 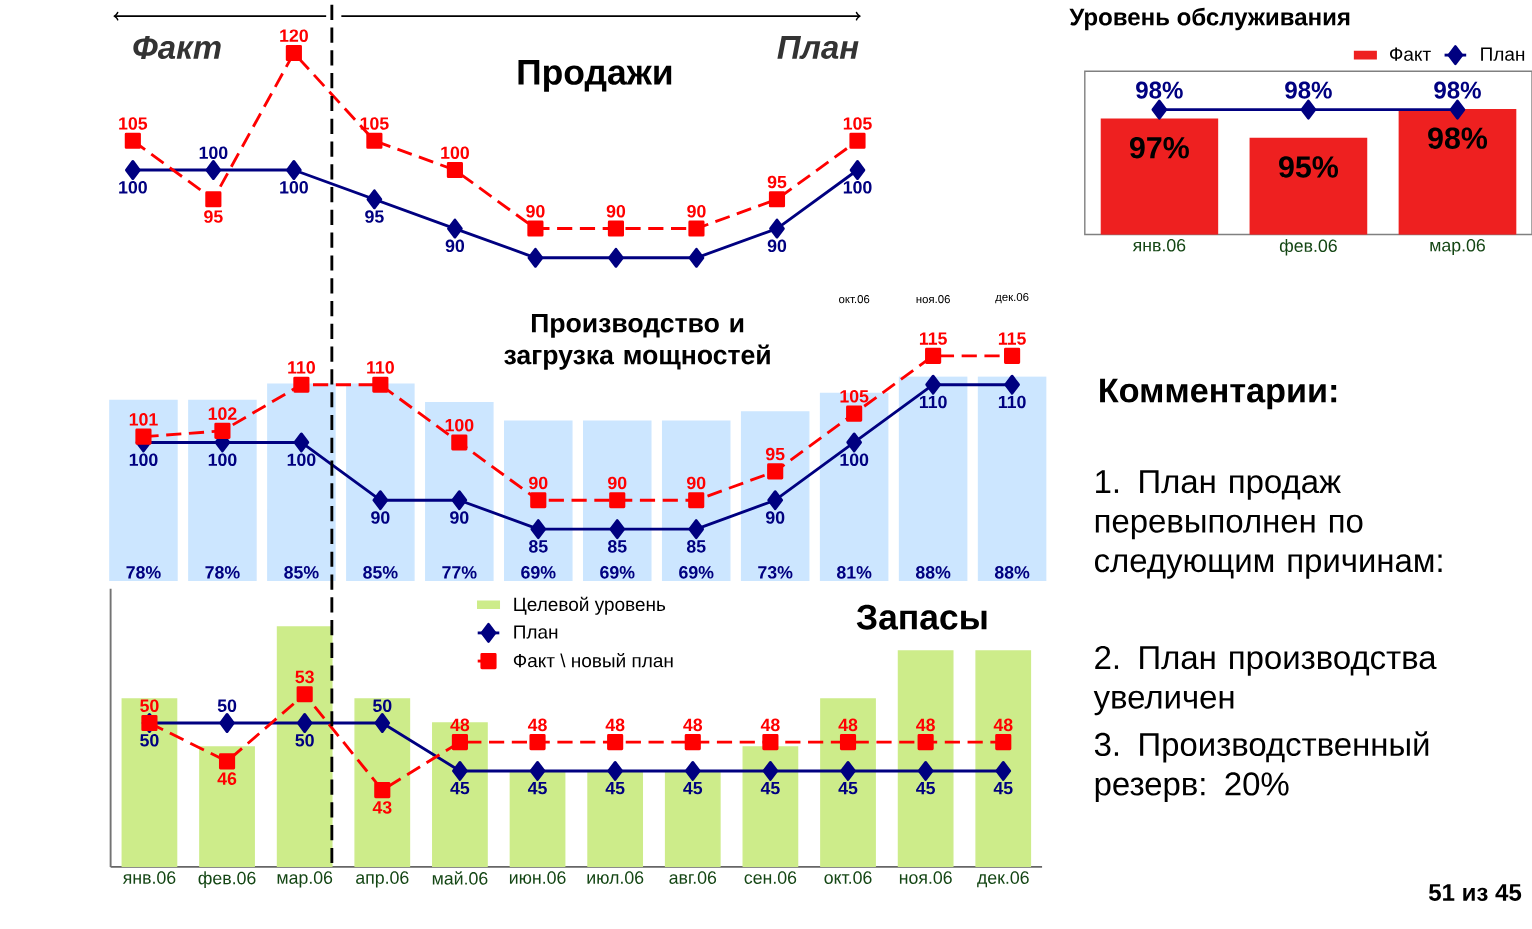 I want to click on legend-label: План, so click(x=536, y=632).